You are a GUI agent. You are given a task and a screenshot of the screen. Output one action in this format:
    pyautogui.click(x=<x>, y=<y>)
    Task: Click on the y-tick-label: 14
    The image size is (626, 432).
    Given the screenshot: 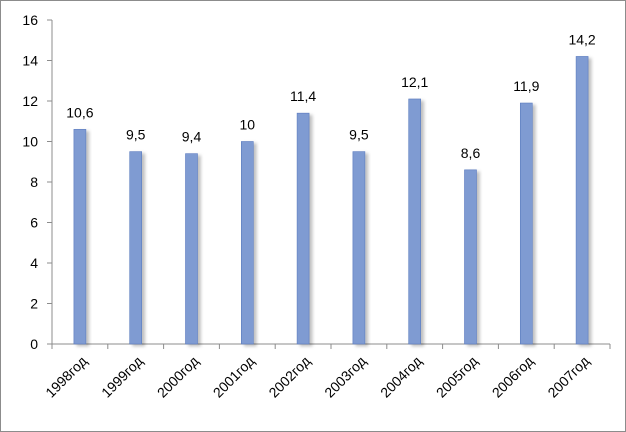 What is the action you would take?
    pyautogui.click(x=30, y=61)
    